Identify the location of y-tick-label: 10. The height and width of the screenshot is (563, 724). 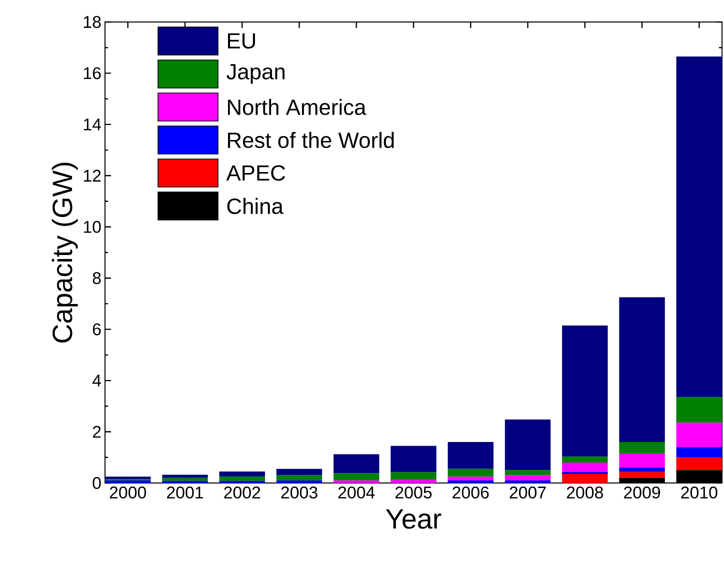
(92, 226).